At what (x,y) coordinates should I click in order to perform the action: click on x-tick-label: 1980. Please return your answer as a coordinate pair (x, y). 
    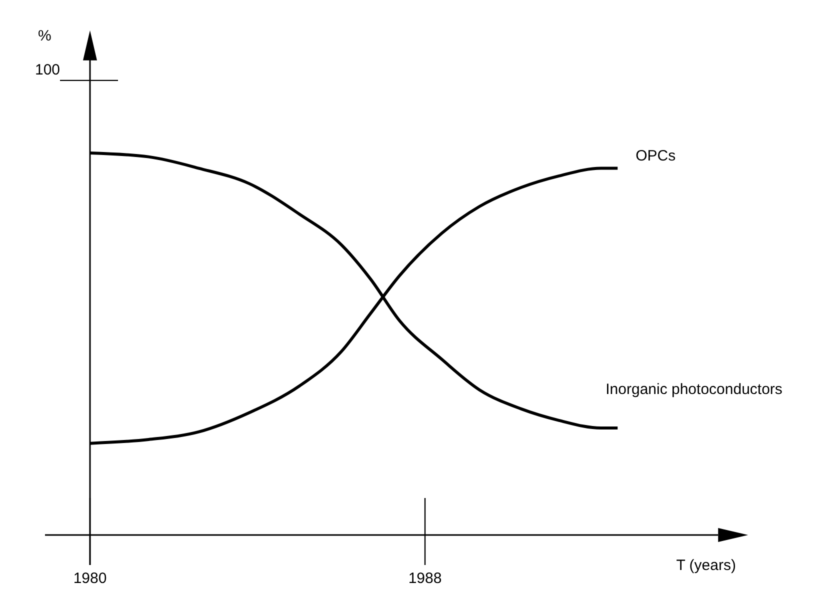
    Looking at the image, I should click on (90, 578).